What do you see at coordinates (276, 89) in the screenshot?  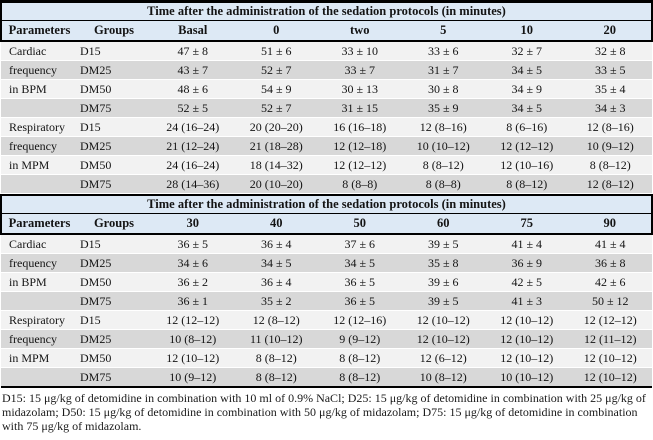 I see `value-cell: 54 ± 9` at bounding box center [276, 89].